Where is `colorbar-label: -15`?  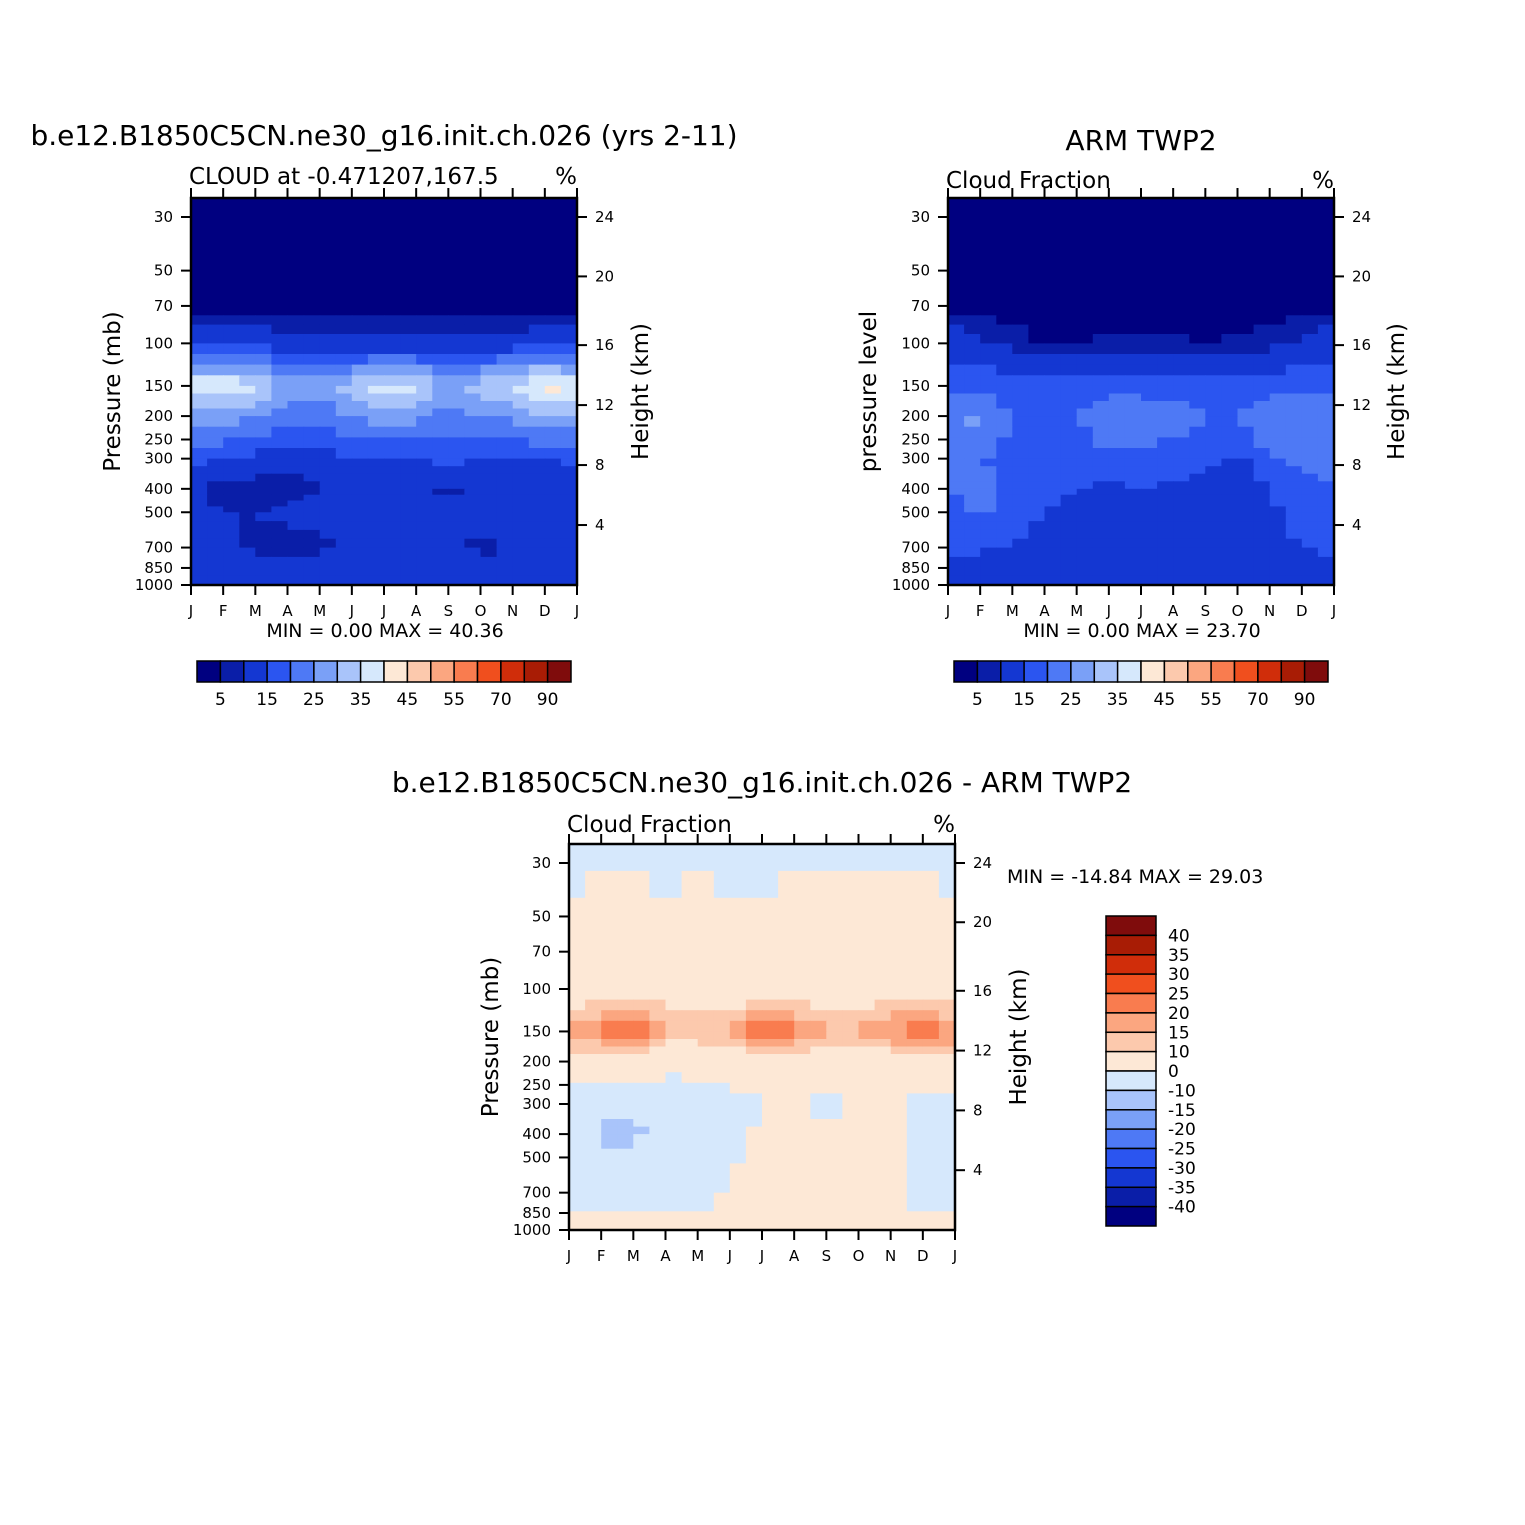
colorbar-label: -15 is located at coordinates (1182, 1111).